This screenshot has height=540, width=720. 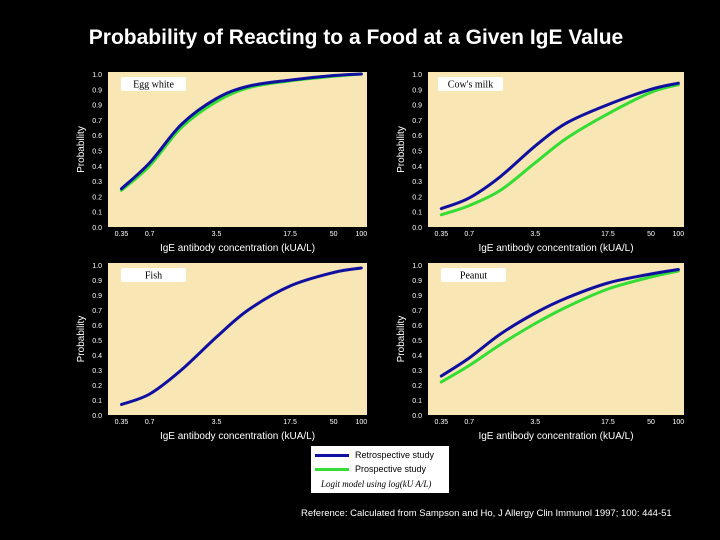 I want to click on legend-entry-retrospective: Retrospective study, so click(x=374, y=455).